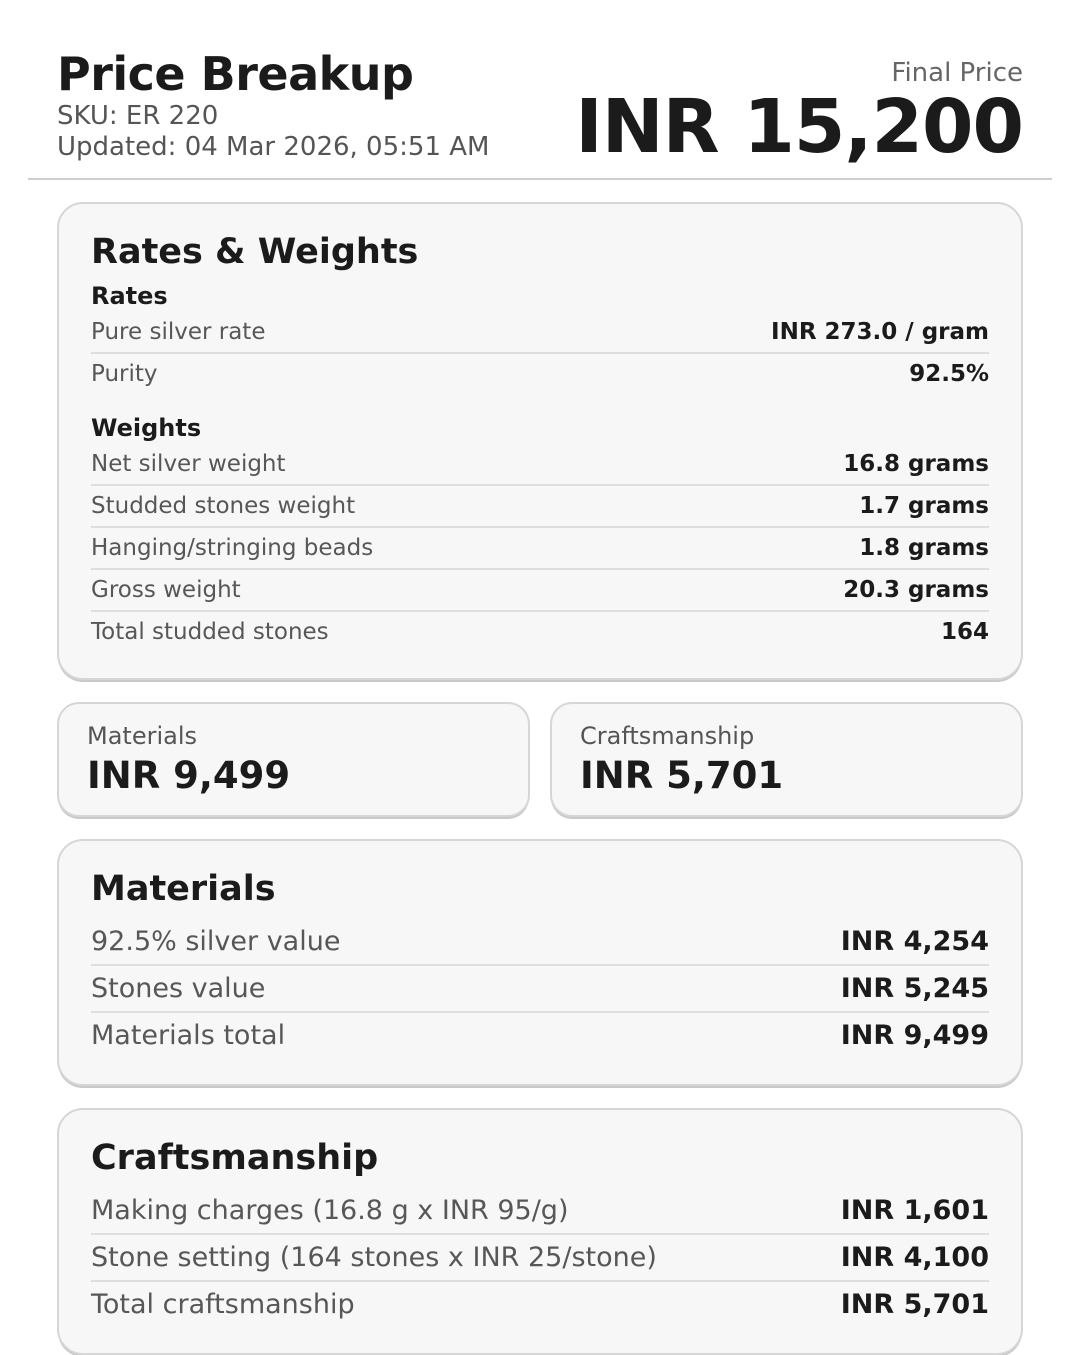 The image size is (1080, 1355). What do you see at coordinates (540, 632) in the screenshot?
I see `table-row: Total studded stones 164` at bounding box center [540, 632].